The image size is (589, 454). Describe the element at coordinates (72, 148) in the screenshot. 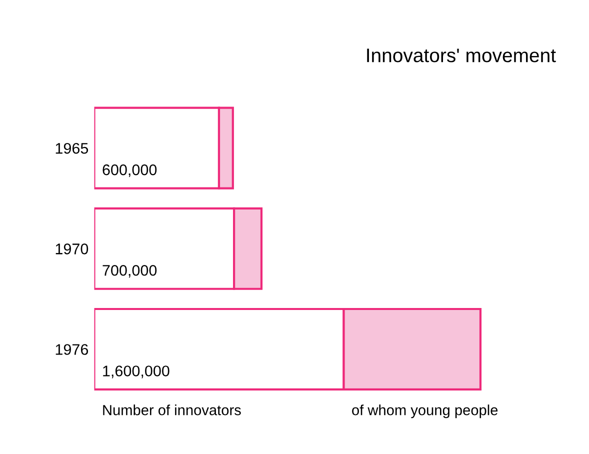

I see `y-tick-label: 1965` at that location.